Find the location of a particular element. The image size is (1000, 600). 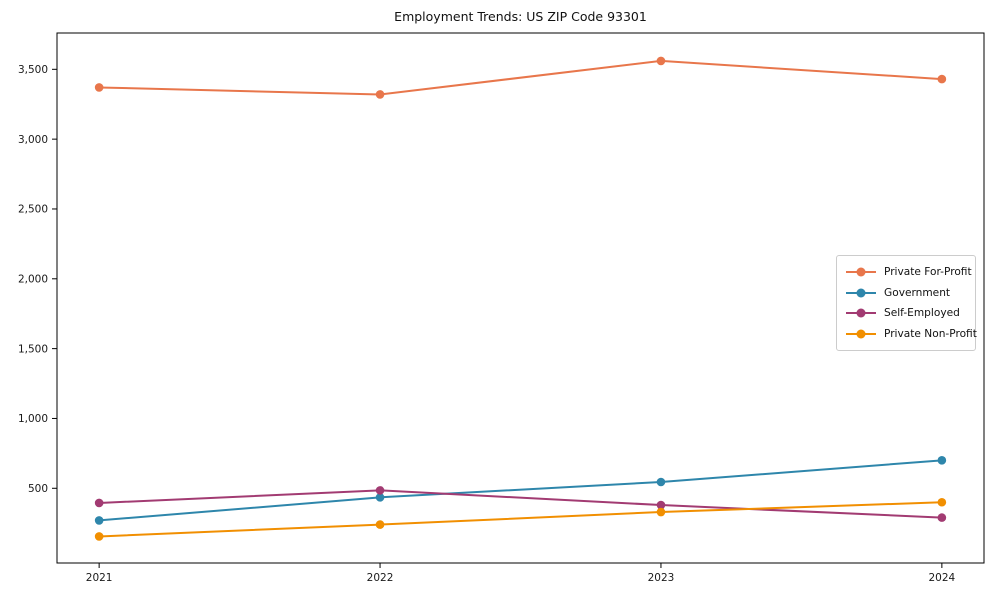

y-axis-tick-label: 3,500 is located at coordinates (33, 70).